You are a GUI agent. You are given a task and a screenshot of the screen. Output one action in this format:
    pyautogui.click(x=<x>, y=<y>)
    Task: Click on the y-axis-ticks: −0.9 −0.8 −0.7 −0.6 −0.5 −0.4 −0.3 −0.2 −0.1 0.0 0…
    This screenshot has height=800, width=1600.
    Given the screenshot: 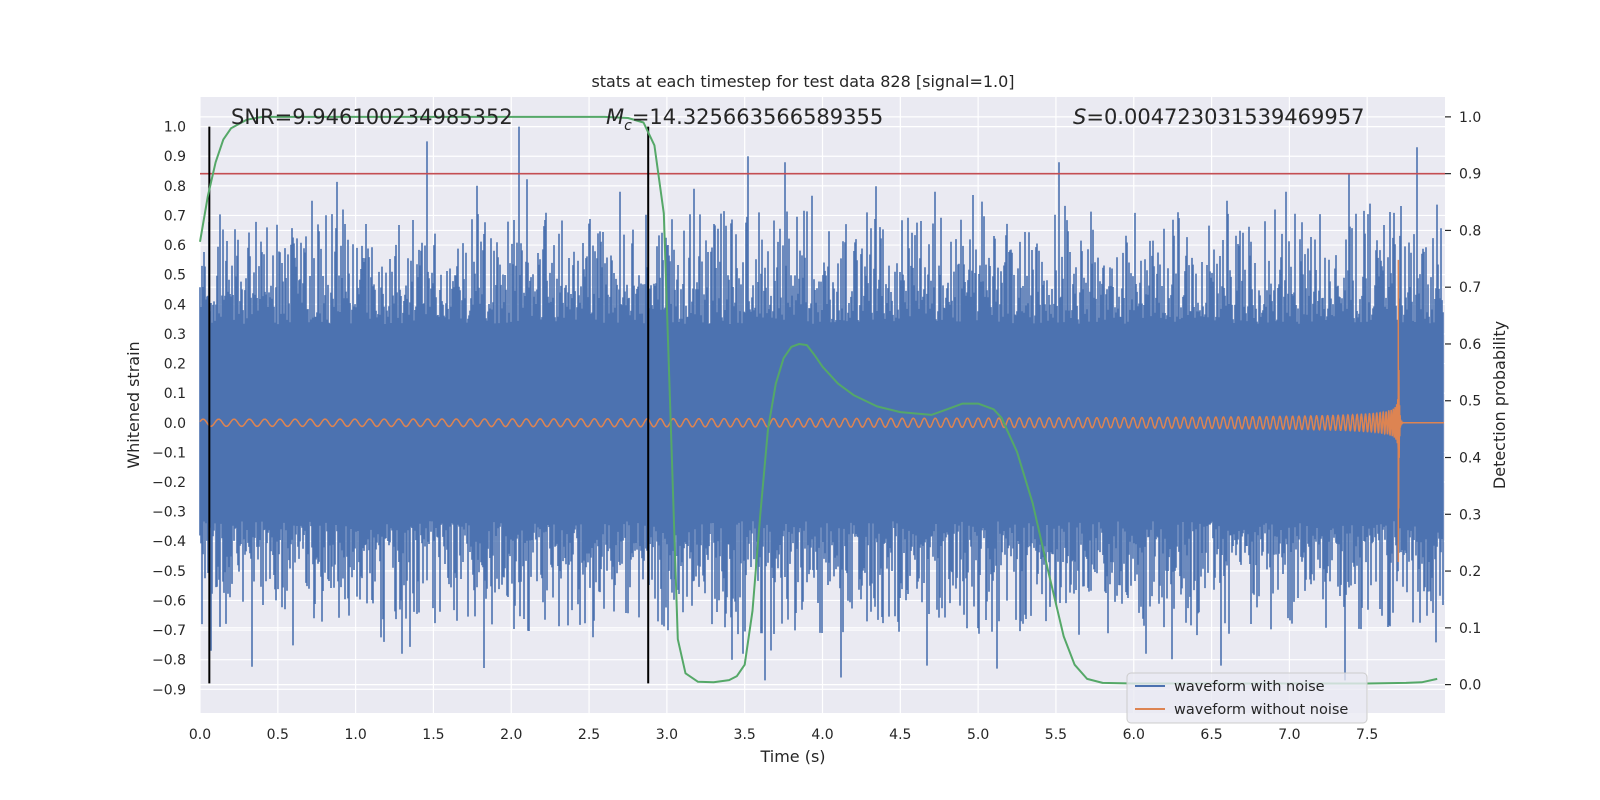 What is the action you would take?
    pyautogui.click(x=169, y=409)
    